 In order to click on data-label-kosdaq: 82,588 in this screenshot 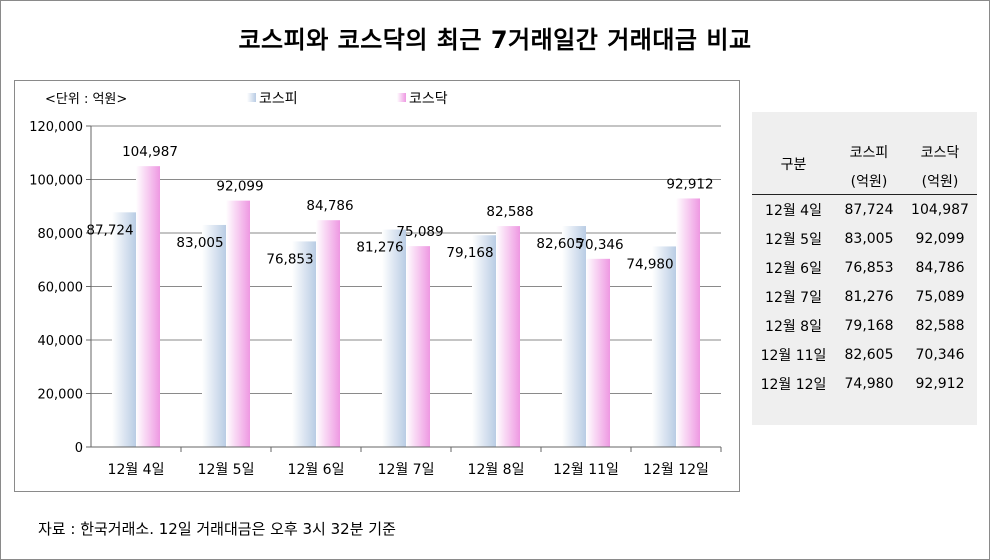, I will do `click(509, 212)`.